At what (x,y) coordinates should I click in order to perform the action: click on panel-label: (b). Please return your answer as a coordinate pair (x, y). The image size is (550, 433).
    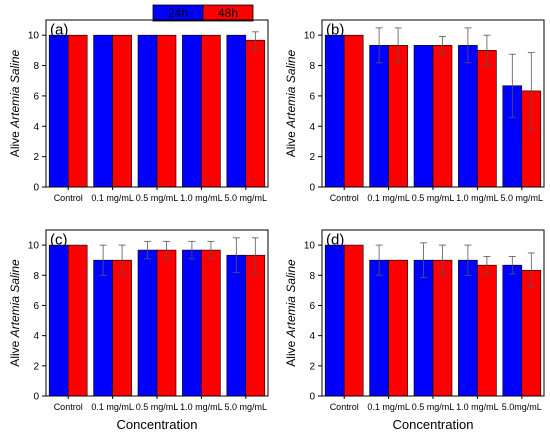
    Looking at the image, I should click on (335, 29).